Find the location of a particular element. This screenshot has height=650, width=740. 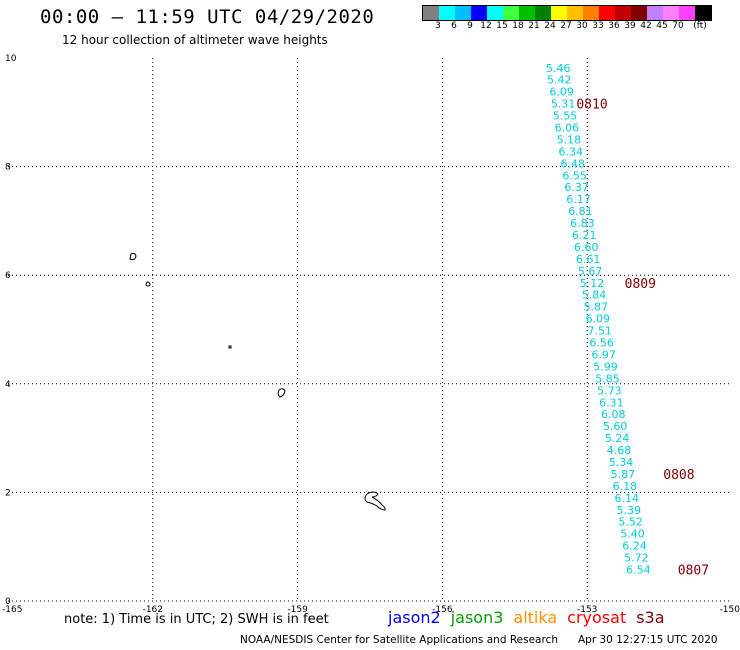

swh-value-label: 6.48 is located at coordinates (572, 163).